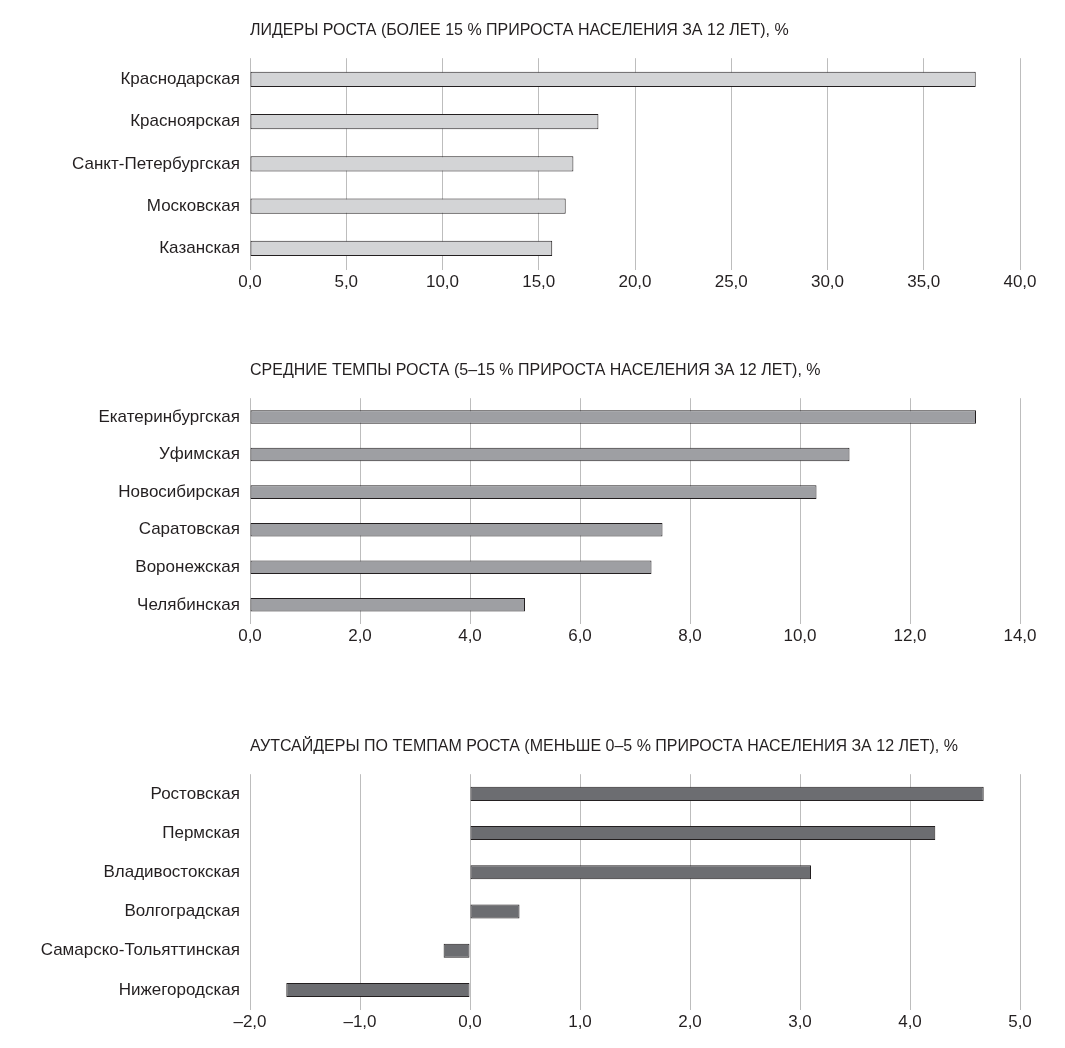 Image resolution: width=1065 pixels, height=1048 pixels. I want to click on x-tick-label: 14,0, so click(1020, 636).